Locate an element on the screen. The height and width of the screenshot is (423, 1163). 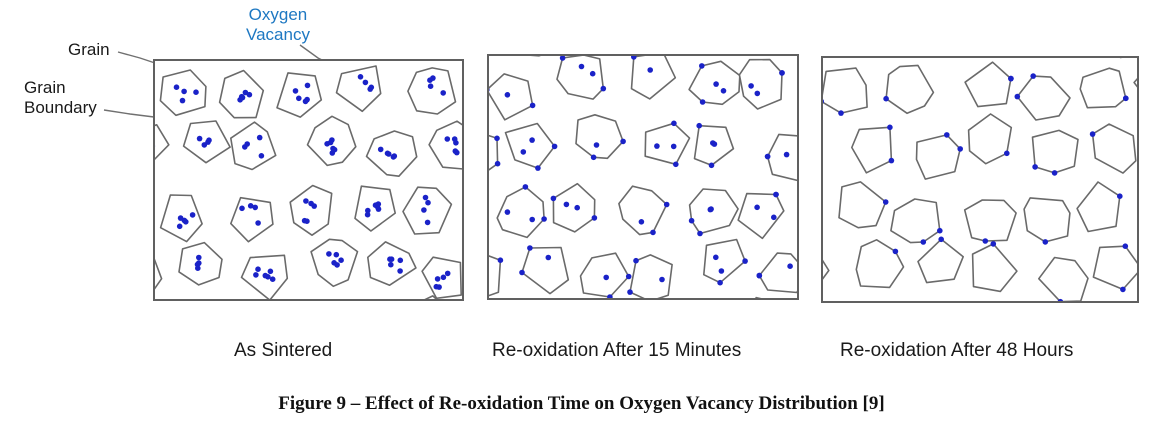
grain-boundary-label-line1: Grain is located at coordinates (45, 87).